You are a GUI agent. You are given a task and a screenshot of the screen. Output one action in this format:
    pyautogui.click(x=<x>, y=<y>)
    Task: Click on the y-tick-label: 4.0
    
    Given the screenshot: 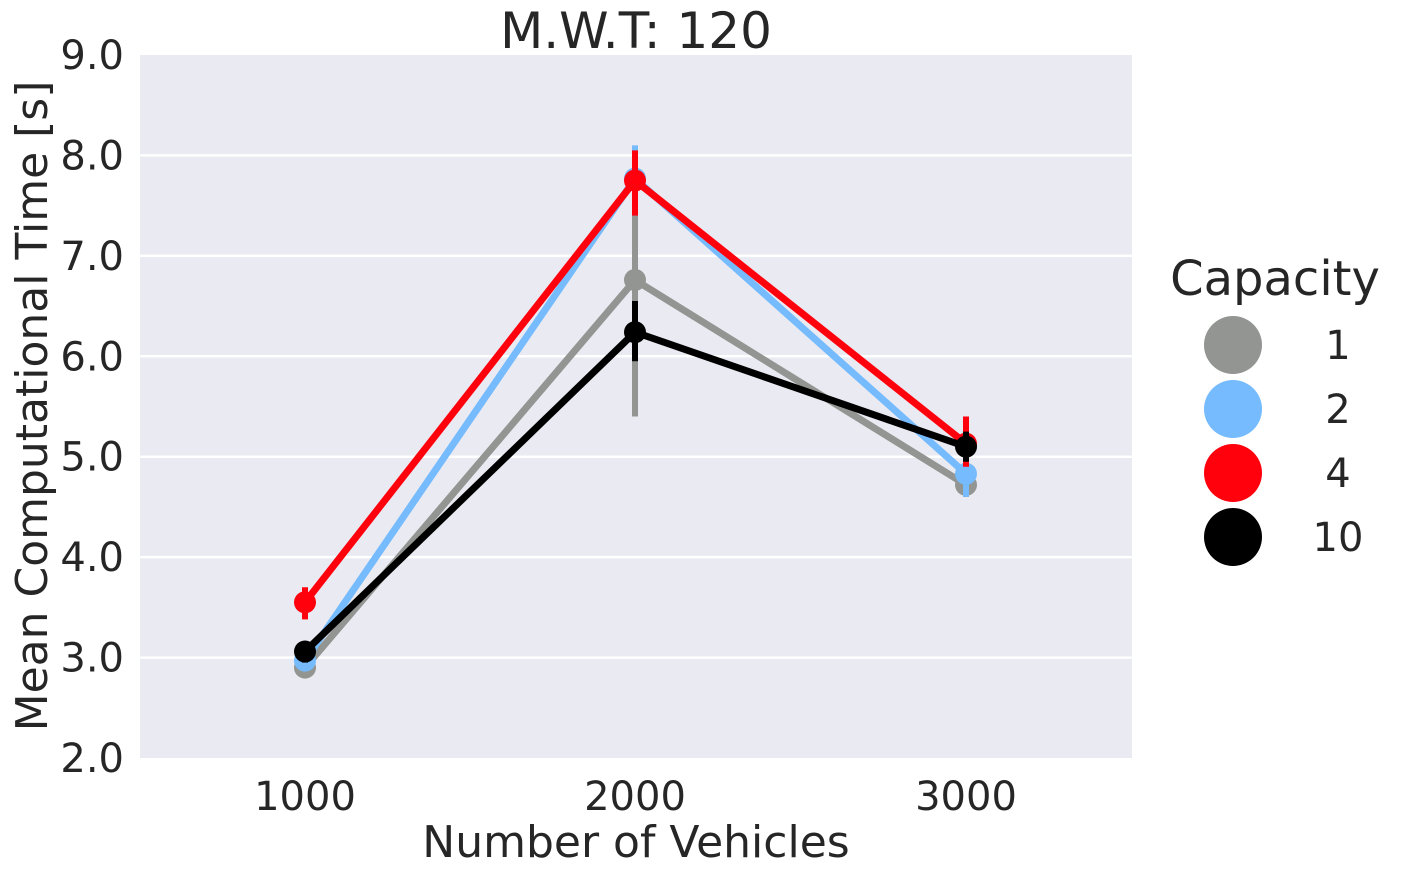 What is the action you would take?
    pyautogui.click(x=92, y=558)
    